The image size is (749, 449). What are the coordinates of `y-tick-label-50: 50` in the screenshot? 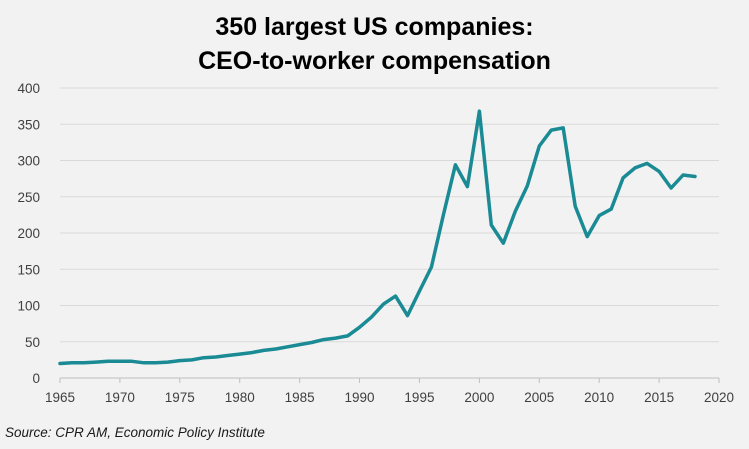 It's located at (32, 342).